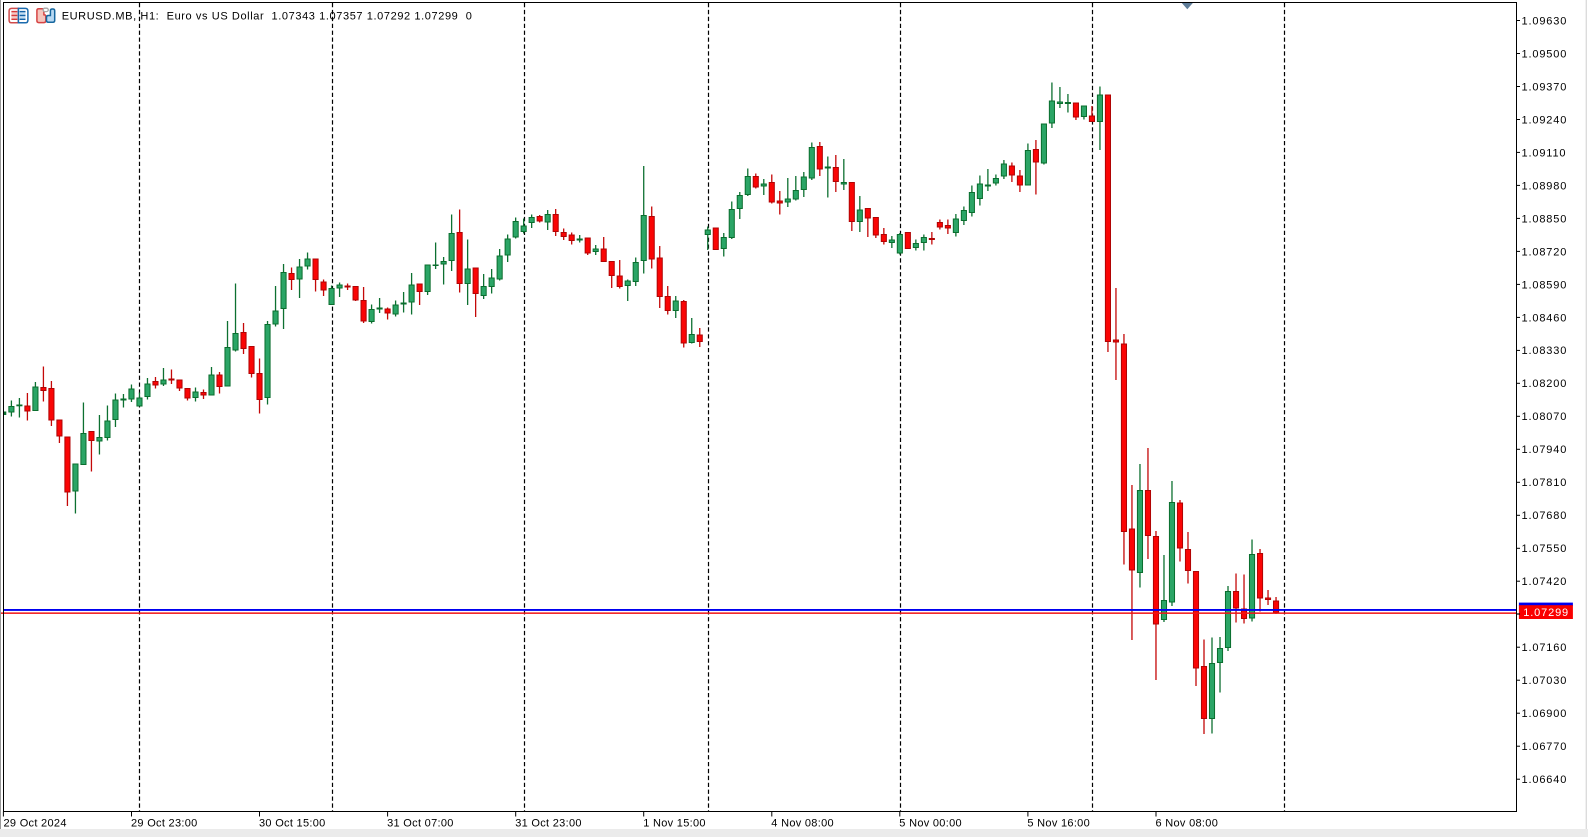 The image size is (1588, 837). What do you see at coordinates (1545, 87) in the screenshot?
I see `svg-text: 1.09370` at bounding box center [1545, 87].